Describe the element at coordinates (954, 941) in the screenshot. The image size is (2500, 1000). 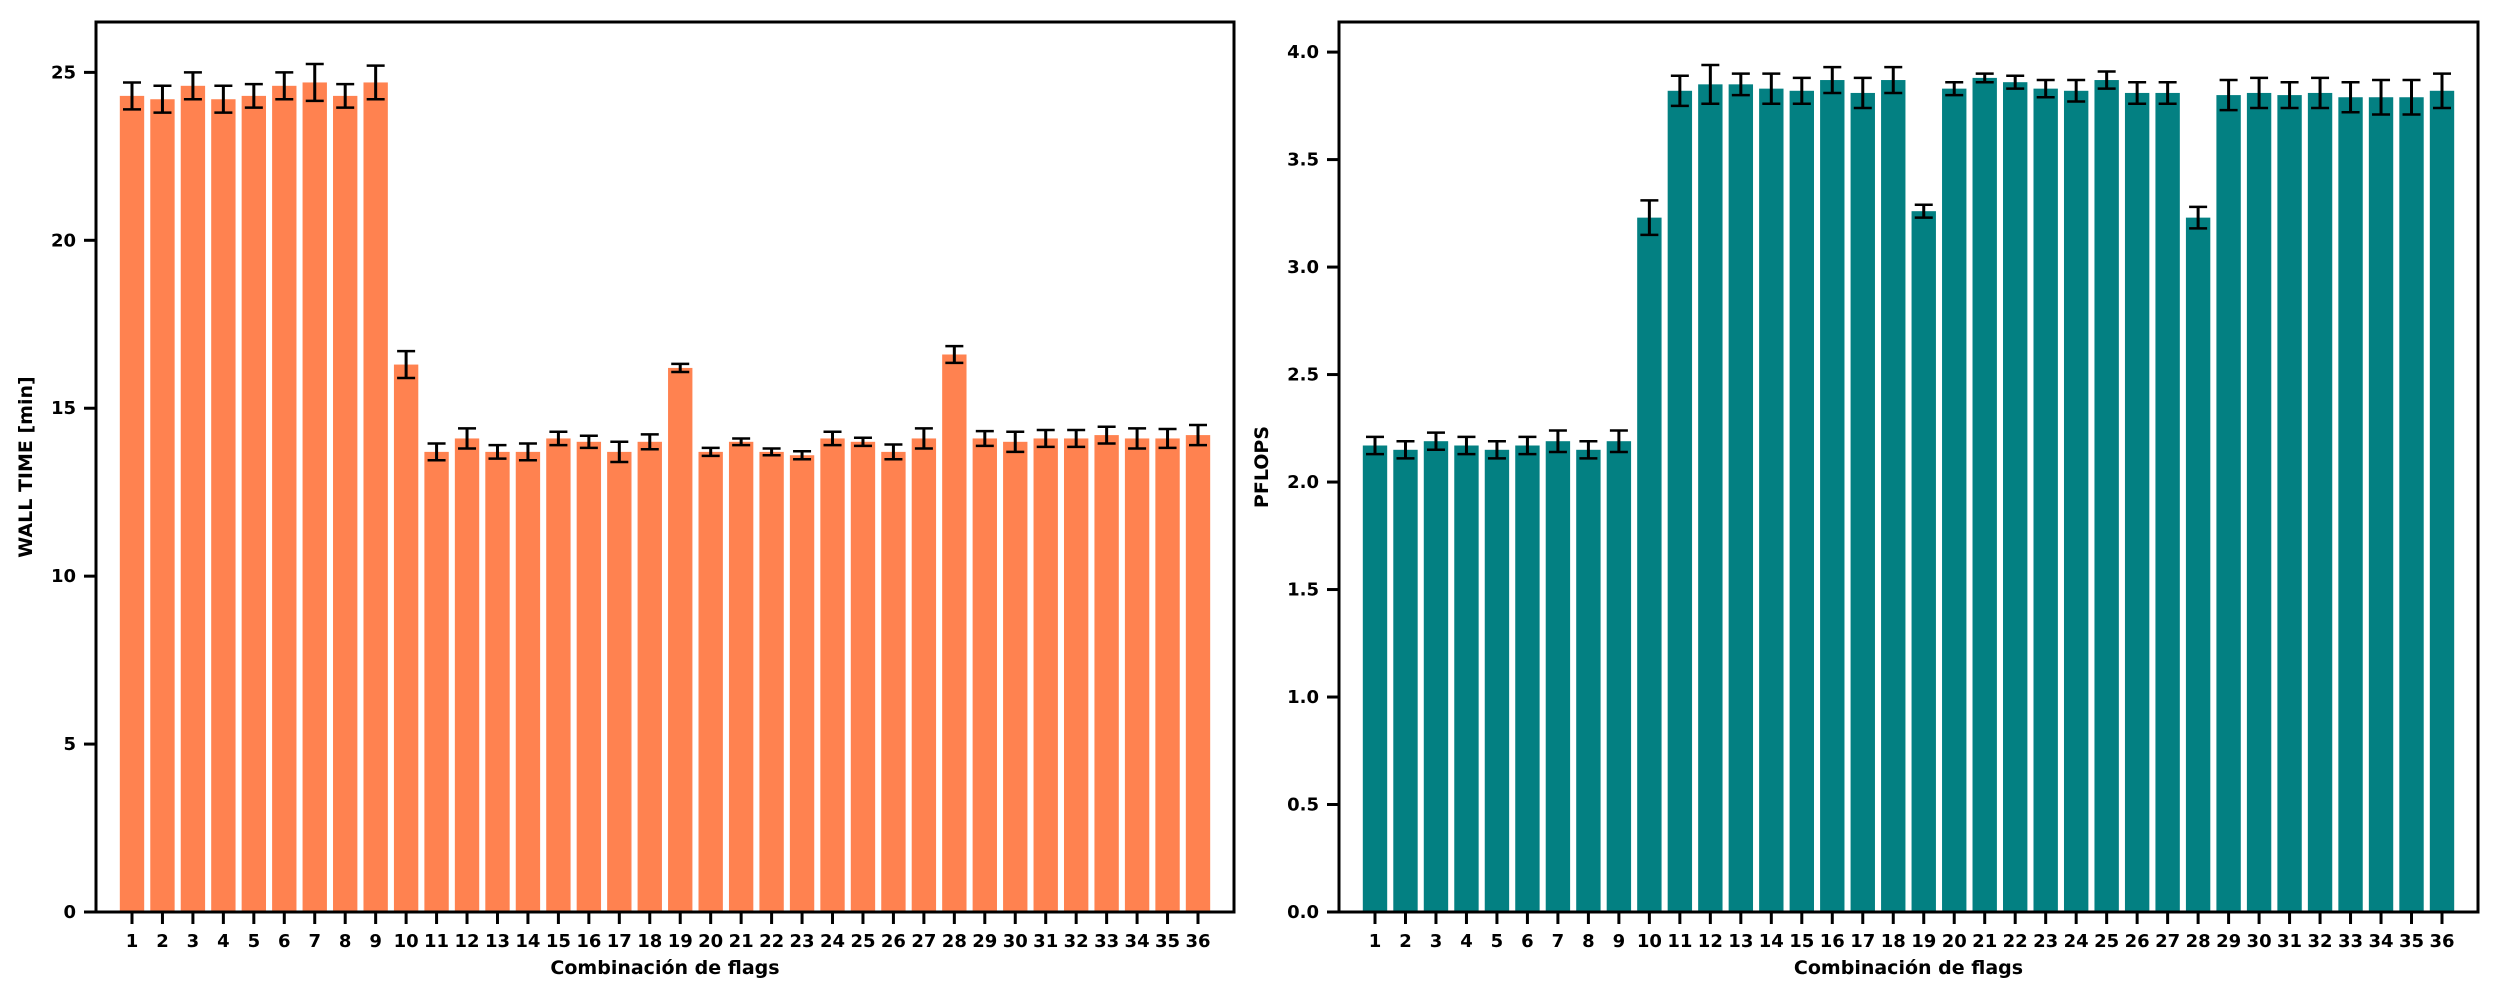
I see `x-tick-label: 28` at that location.